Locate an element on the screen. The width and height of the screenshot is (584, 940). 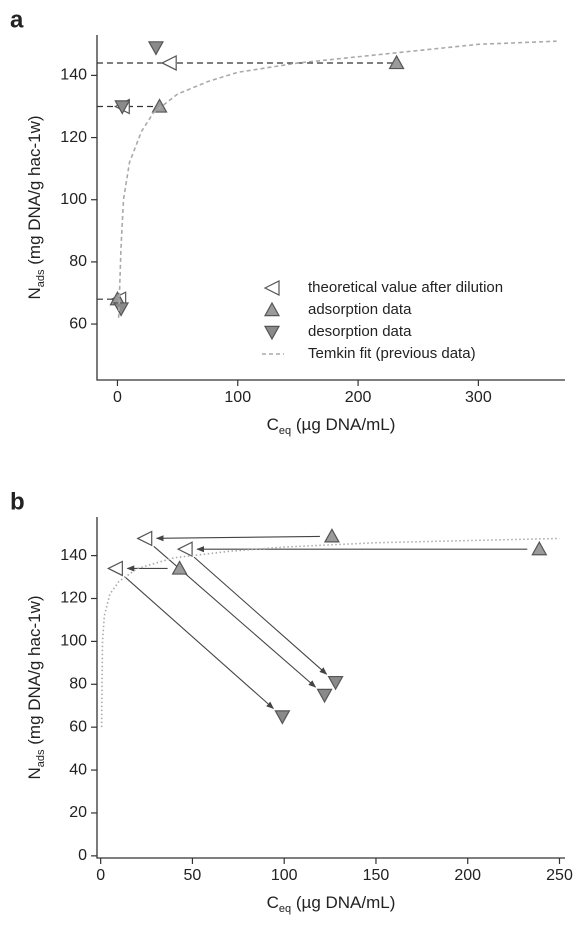
y-tick-label: 20 is located at coordinates (78, 812).